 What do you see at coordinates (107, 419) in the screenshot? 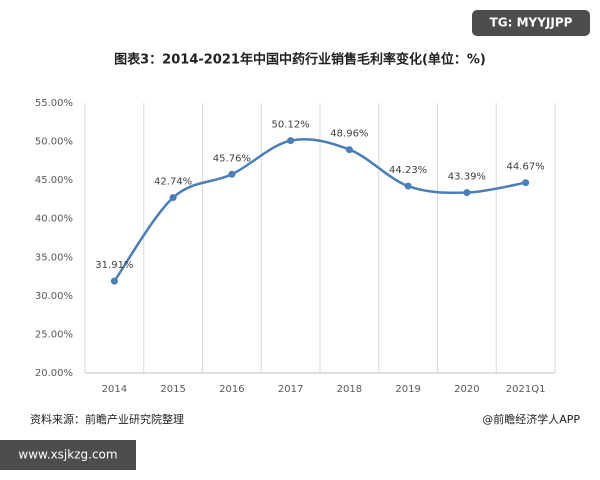
I see `source: 资料来源：前瞻产业研究院整理` at bounding box center [107, 419].